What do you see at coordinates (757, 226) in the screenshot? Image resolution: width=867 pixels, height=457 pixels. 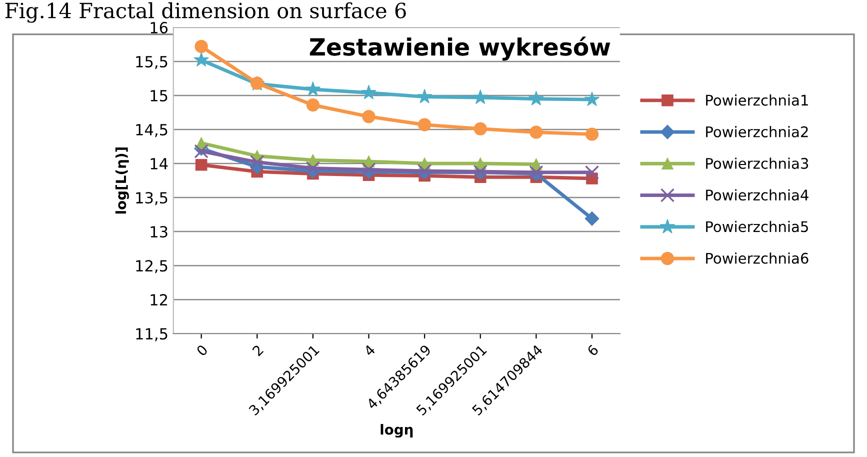 I see `legend-label: Powierzchnia5` at bounding box center [757, 226].